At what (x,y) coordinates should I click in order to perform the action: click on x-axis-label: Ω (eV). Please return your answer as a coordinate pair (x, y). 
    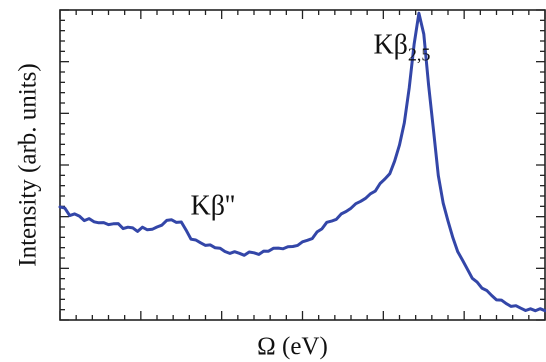
    Looking at the image, I should click on (292, 346).